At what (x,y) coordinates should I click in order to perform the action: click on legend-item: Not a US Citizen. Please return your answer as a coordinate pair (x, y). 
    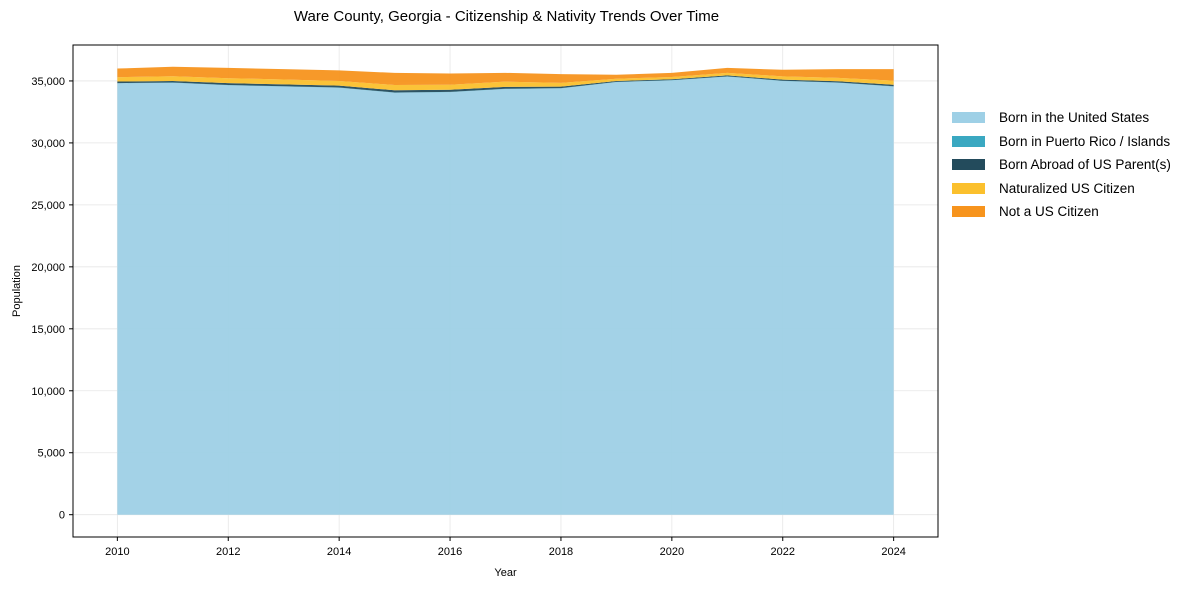
    Looking at the image, I should click on (1061, 212).